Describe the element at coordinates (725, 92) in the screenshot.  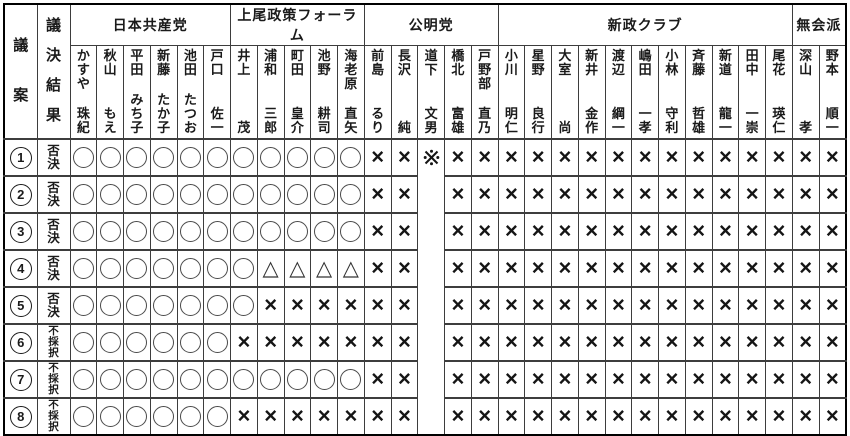
I see `member-name: 新道龍一` at that location.